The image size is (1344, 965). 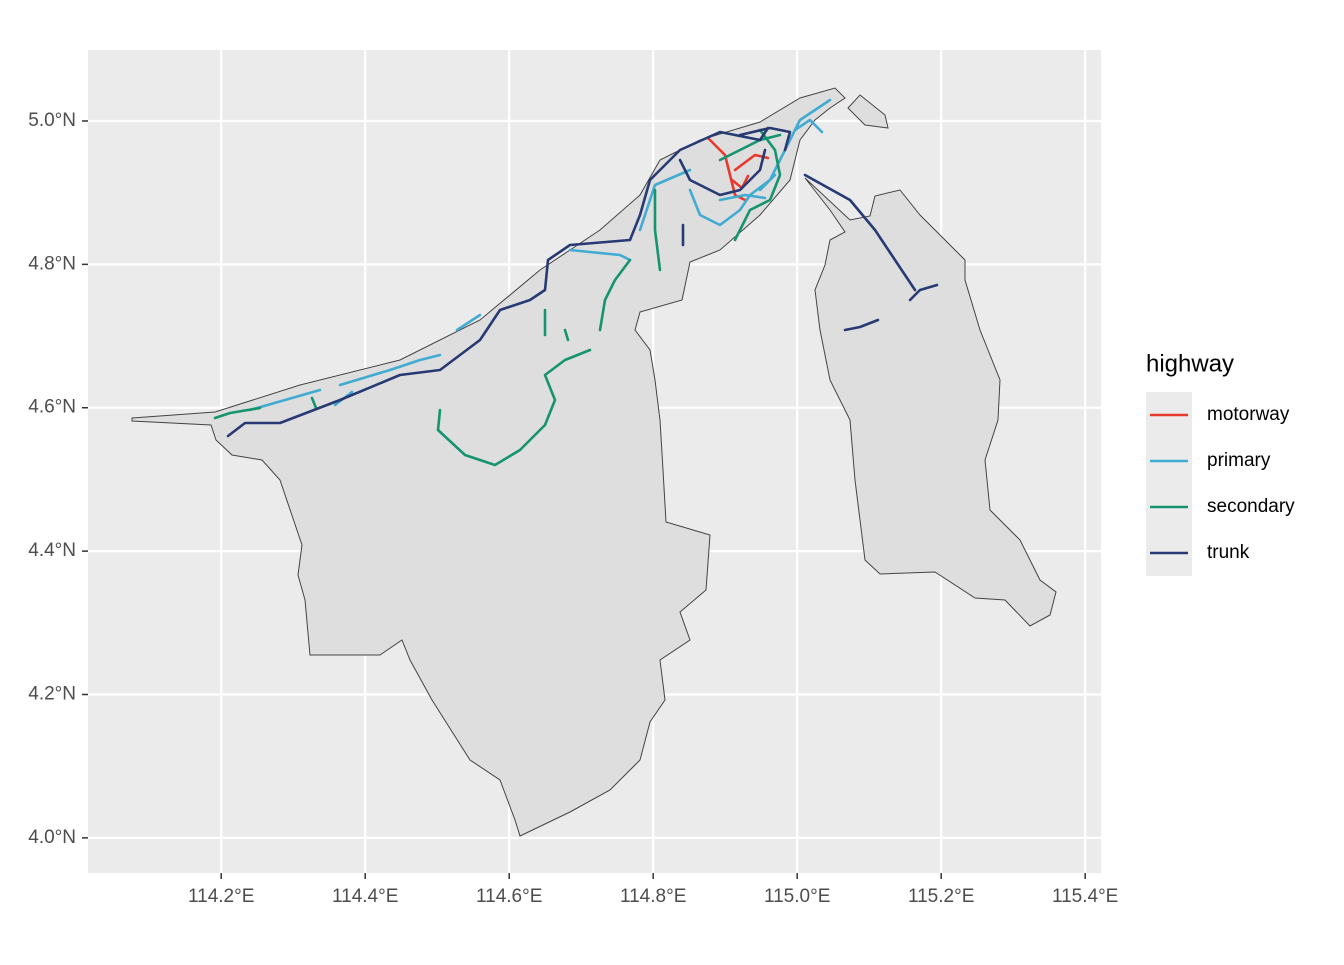 What do you see at coordinates (52, 550) in the screenshot?
I see `y-tick-label: 4.4°N` at bounding box center [52, 550].